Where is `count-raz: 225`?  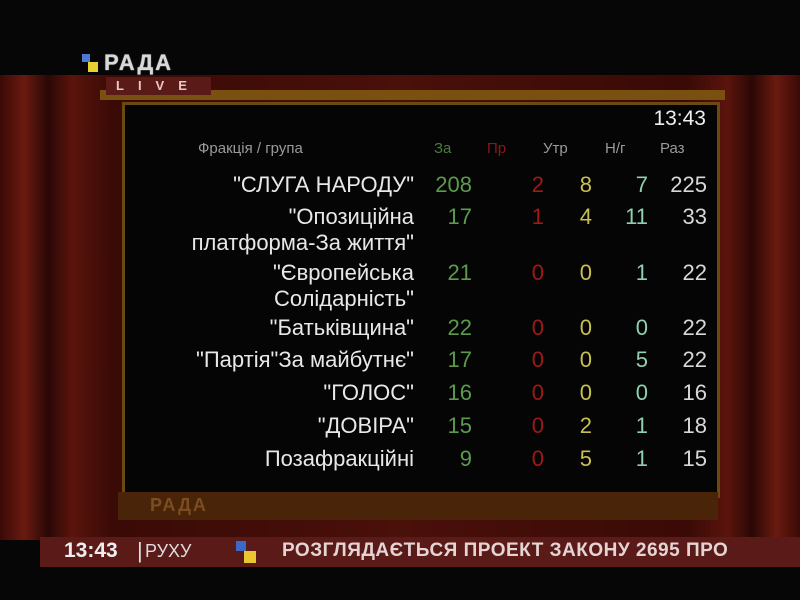
count-raz: 225 is located at coordinates (688, 184).